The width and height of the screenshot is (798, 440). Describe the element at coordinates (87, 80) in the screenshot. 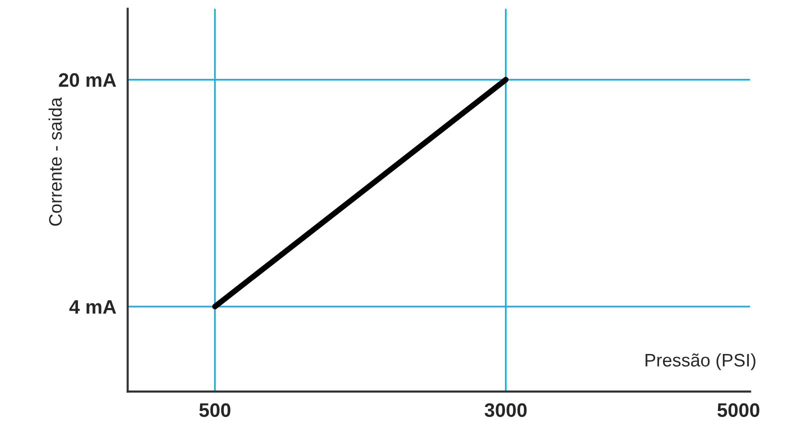

I see `y-tick-label: 20 mA` at that location.